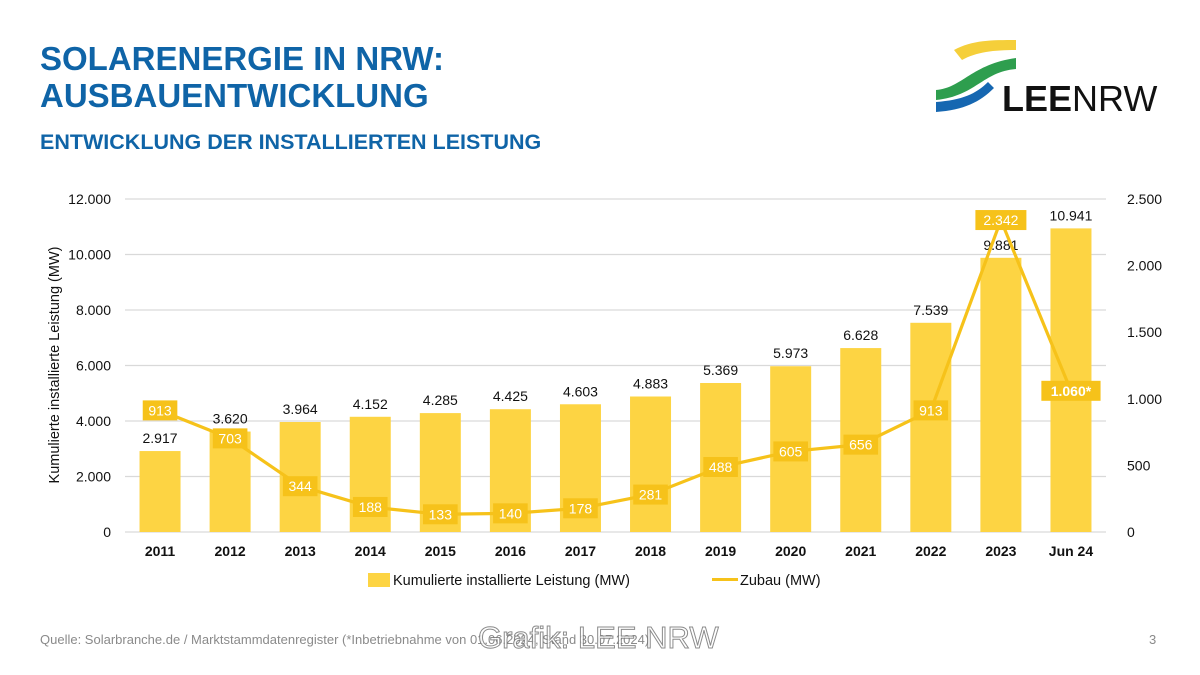  What do you see at coordinates (149, 142) in the screenshot?
I see `subtitle-regular: ENTWICKLUNG DER` at bounding box center [149, 142].